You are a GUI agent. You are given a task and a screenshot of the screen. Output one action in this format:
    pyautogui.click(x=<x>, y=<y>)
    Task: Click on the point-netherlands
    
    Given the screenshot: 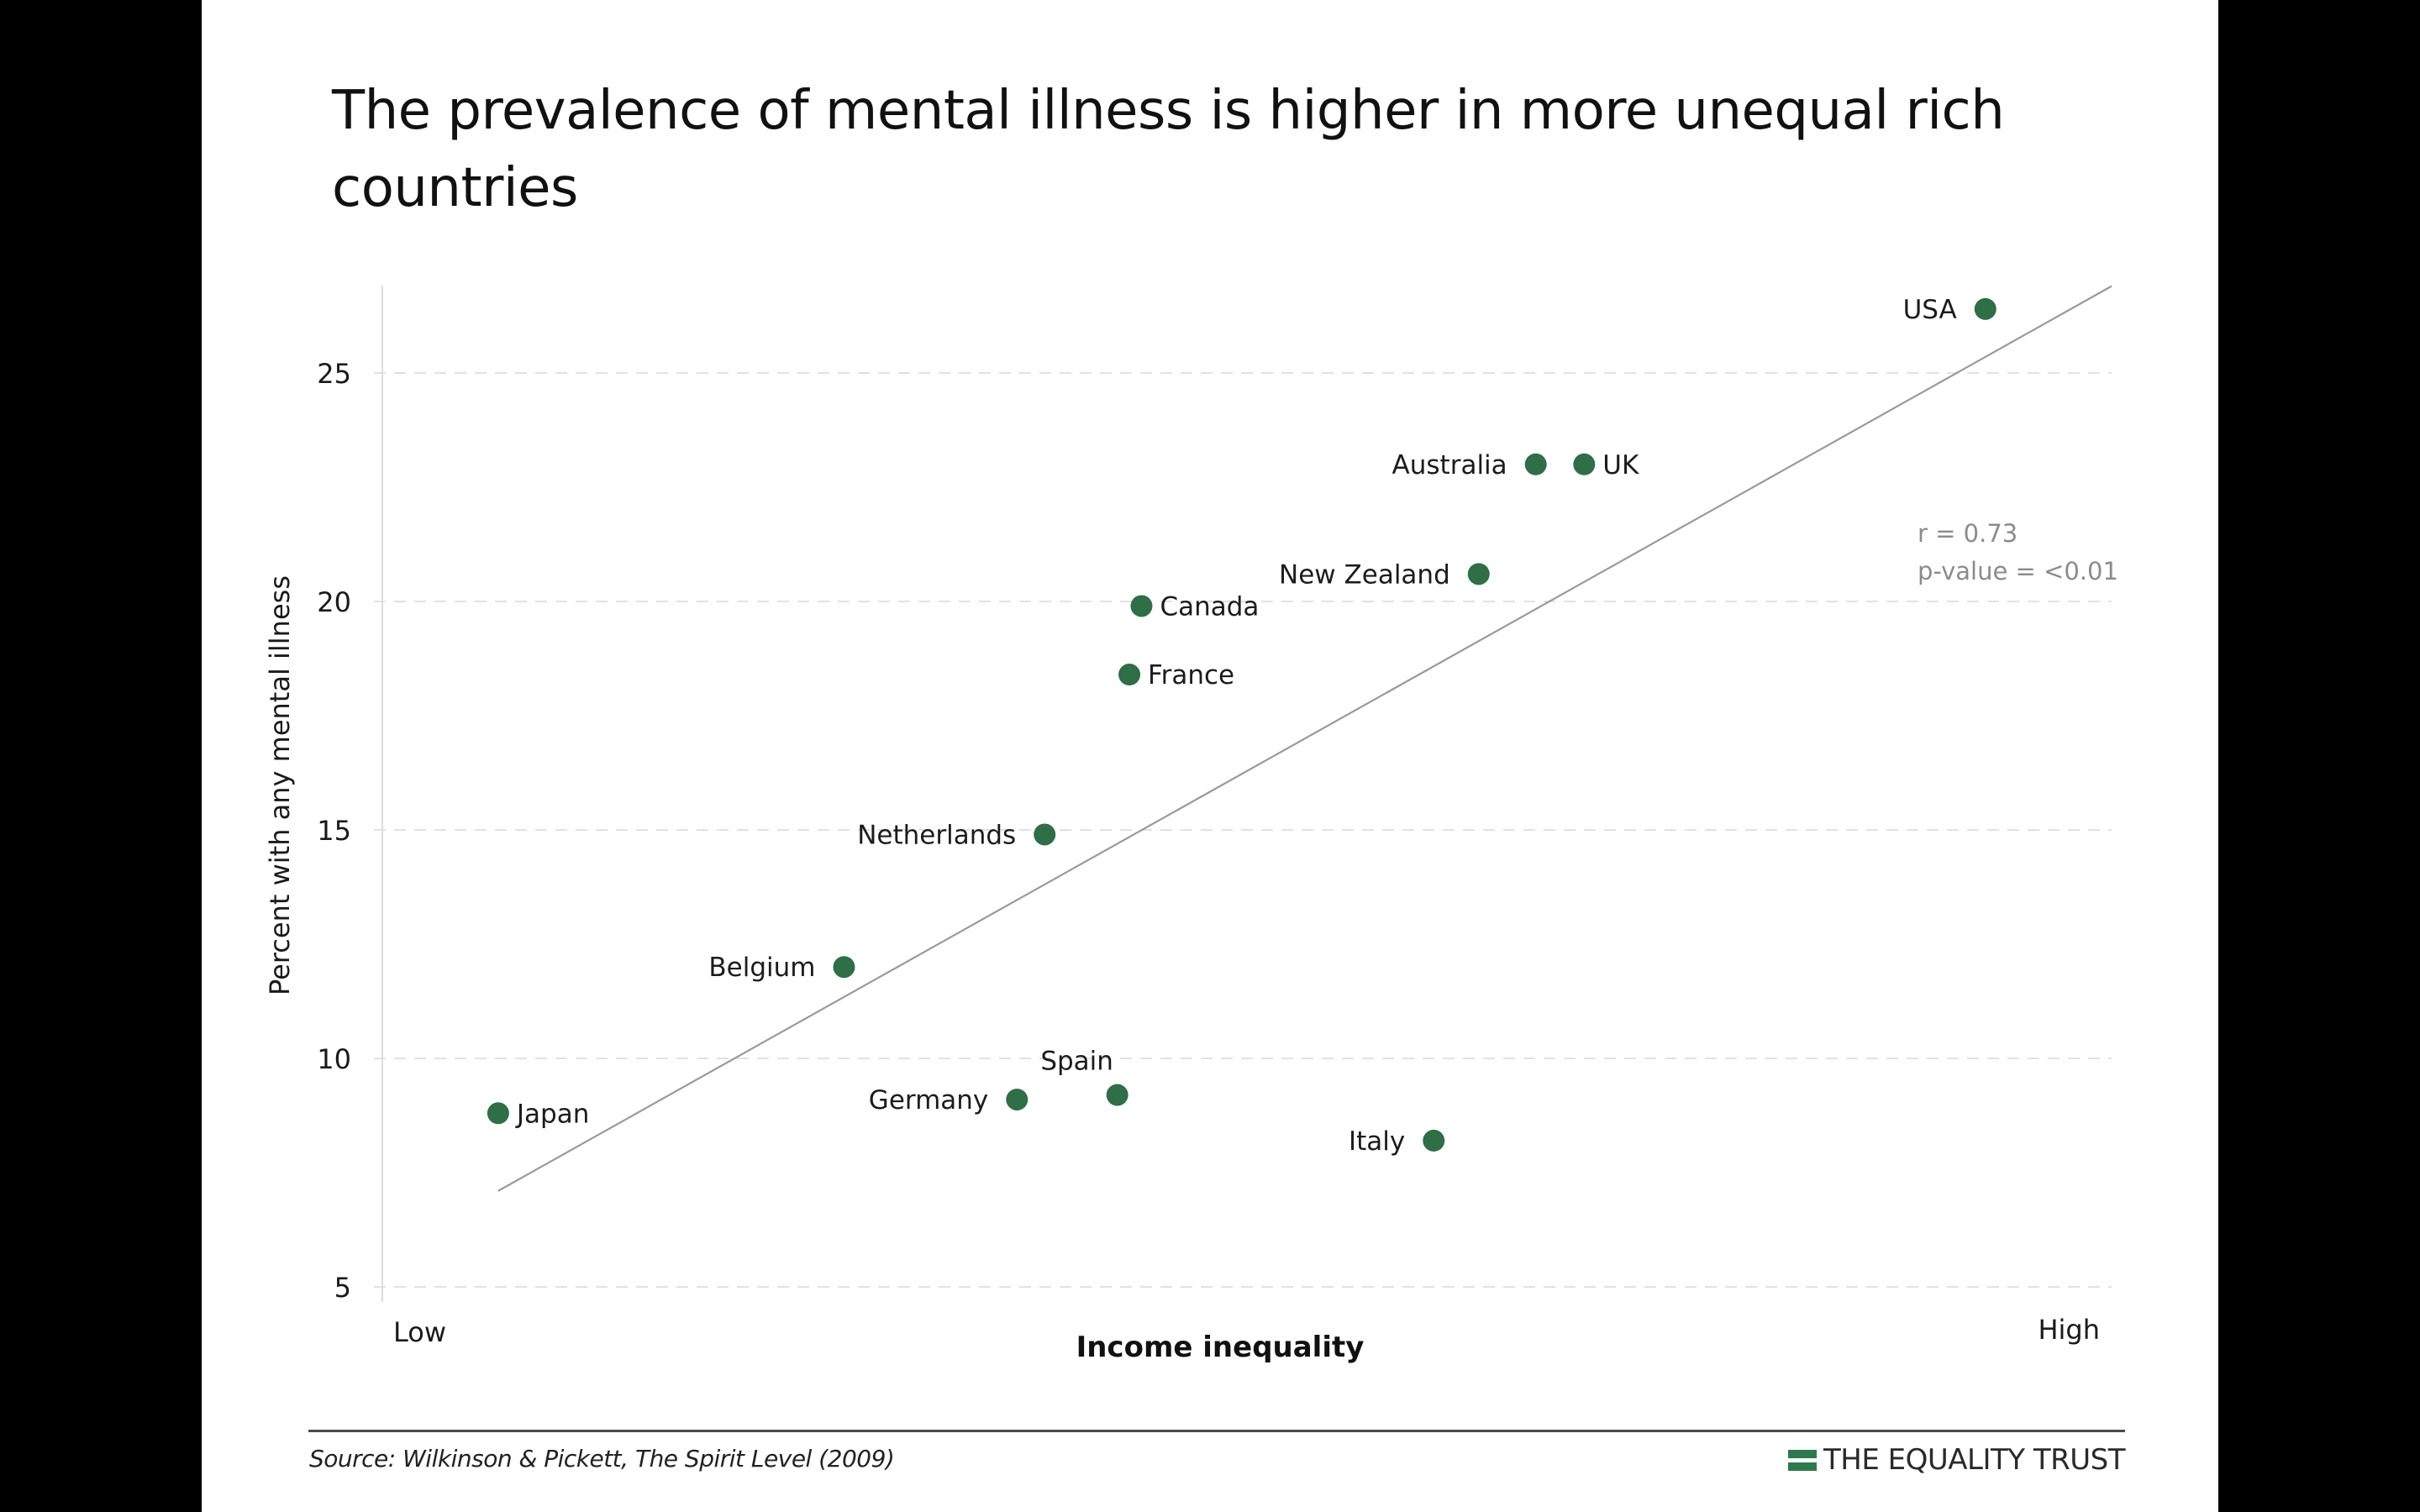 What is the action you would take?
    pyautogui.click(x=1045, y=834)
    